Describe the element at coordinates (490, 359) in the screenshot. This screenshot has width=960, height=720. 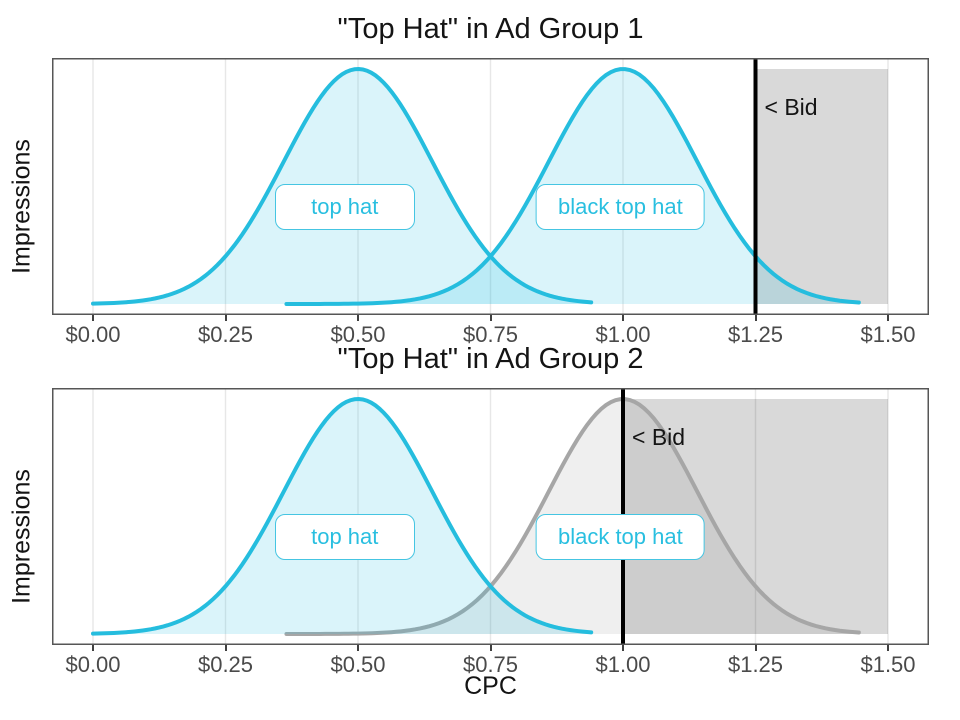
I see `chart-title-ad-group-2: "Top Hat" in Ad Group 2` at that location.